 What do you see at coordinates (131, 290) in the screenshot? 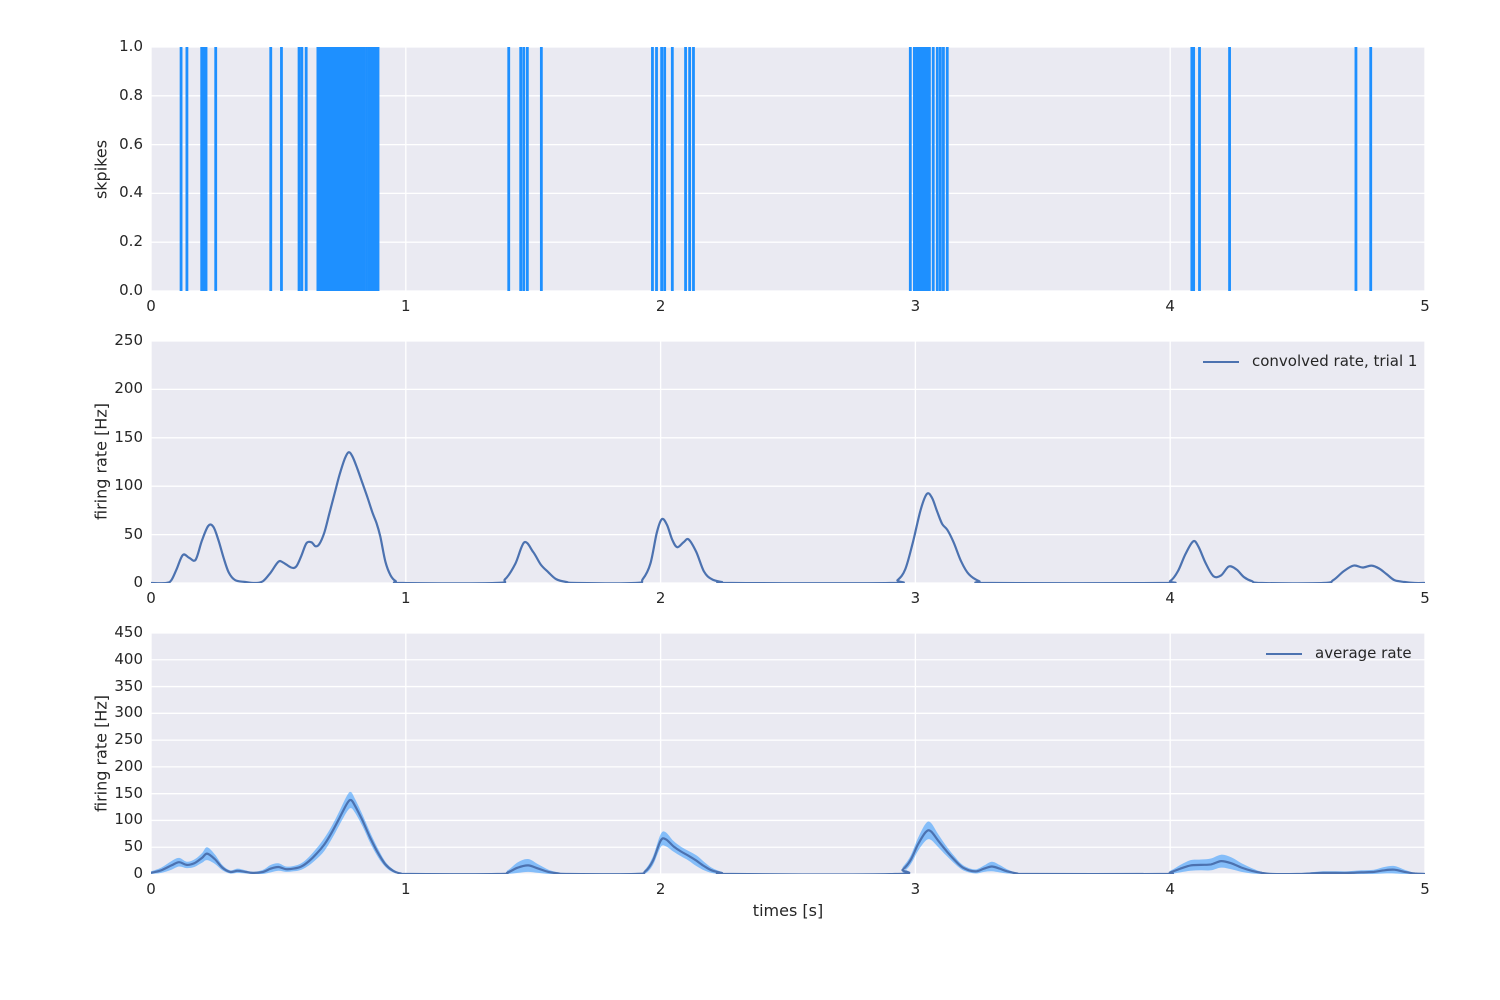
I see `y-tick-label: 0.0` at bounding box center [131, 290].